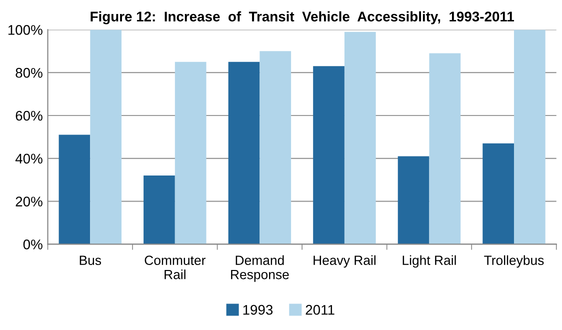 This screenshot has width=562, height=330. What do you see at coordinates (514, 261) in the screenshot?
I see `x-tick-label: Trolleybus` at bounding box center [514, 261].